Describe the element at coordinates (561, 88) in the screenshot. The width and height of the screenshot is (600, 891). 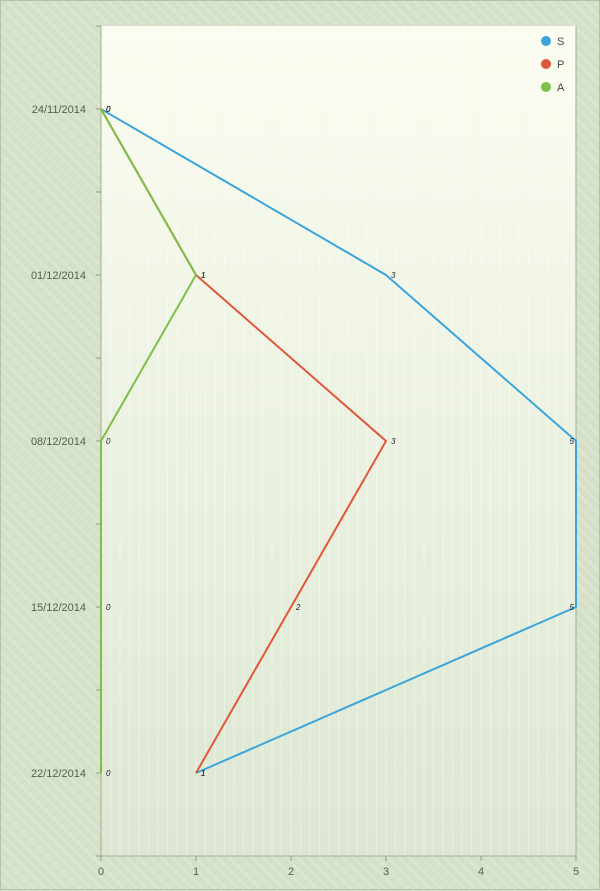
I see `legend-label: A` at that location.